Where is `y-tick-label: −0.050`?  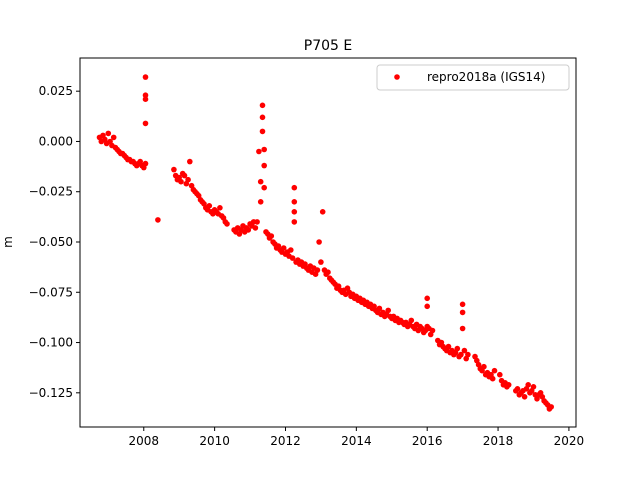 y-tick-label: −0.050 is located at coordinates (51, 242).